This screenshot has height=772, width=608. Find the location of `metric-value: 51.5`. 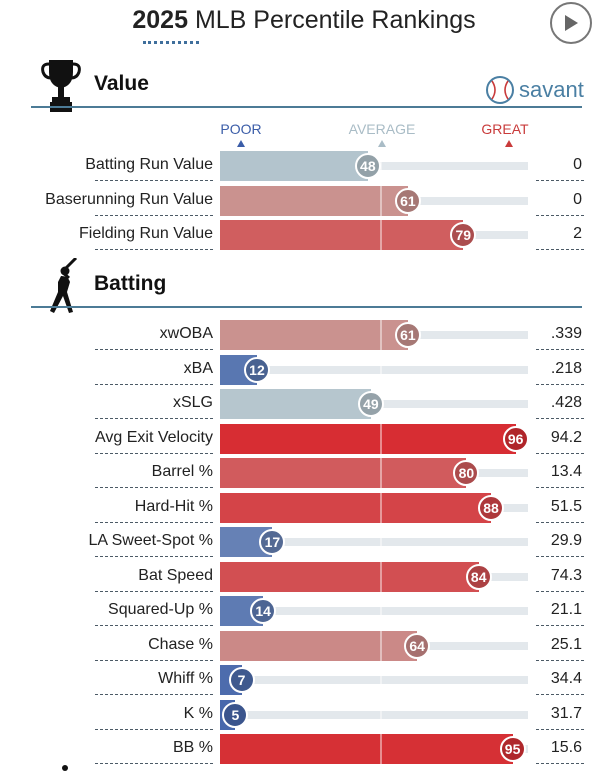

metric-value: 51.5 is located at coordinates (566, 506).